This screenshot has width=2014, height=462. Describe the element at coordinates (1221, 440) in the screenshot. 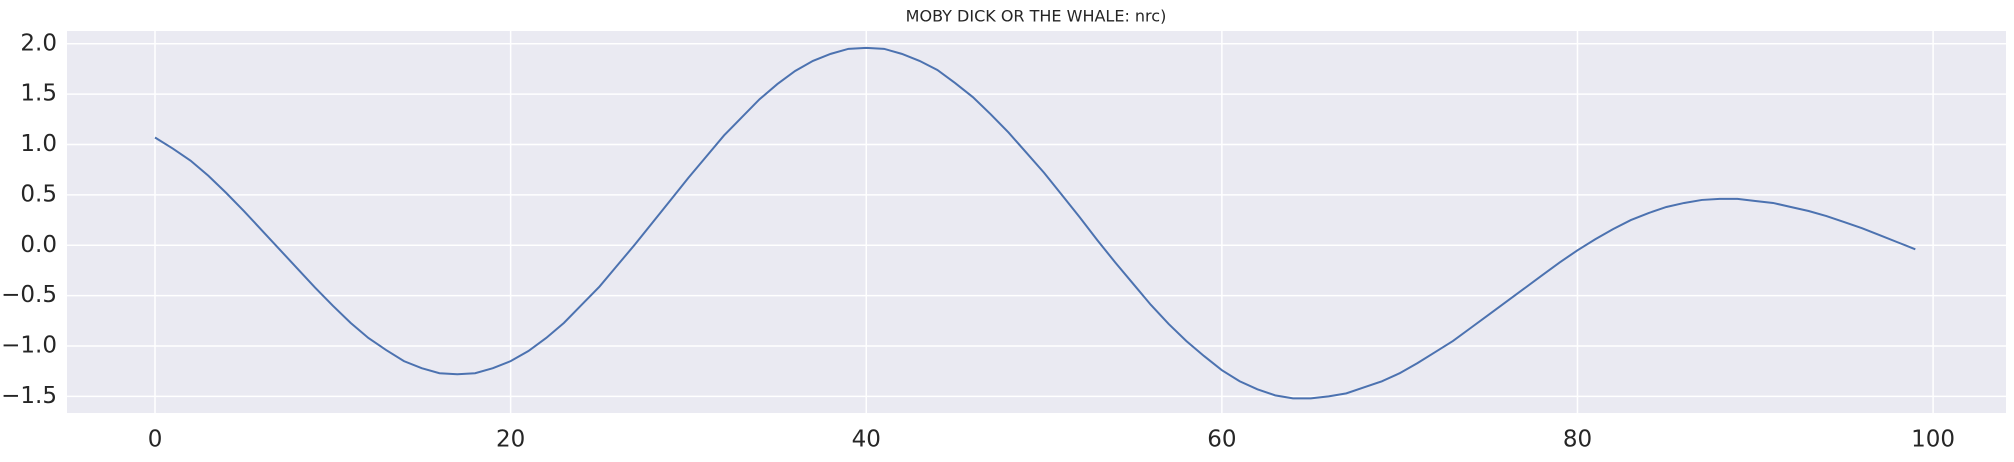

I see `x-tick-label: 60` at that location.